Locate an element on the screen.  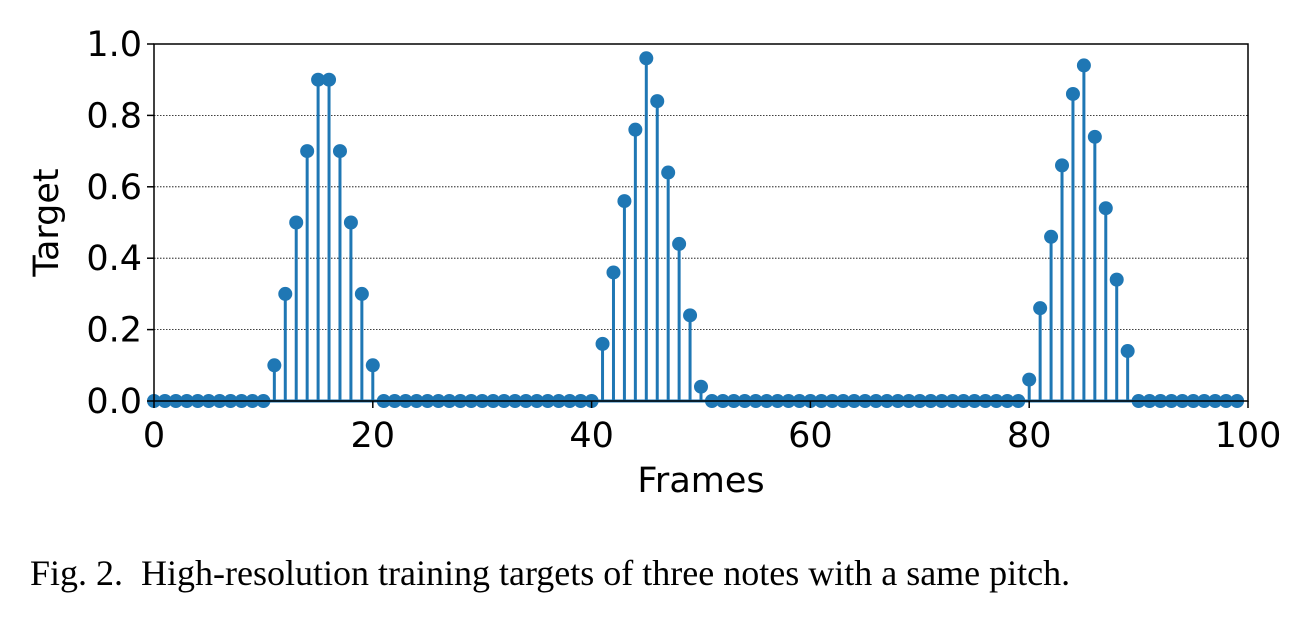
x-tick-label: 80 is located at coordinates (1029, 436).